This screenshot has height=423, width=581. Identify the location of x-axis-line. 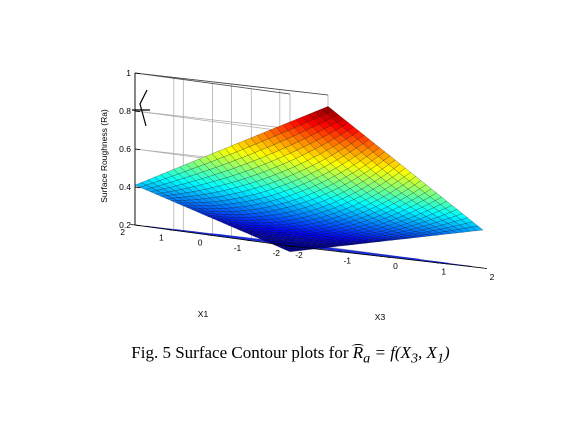
(386, 257).